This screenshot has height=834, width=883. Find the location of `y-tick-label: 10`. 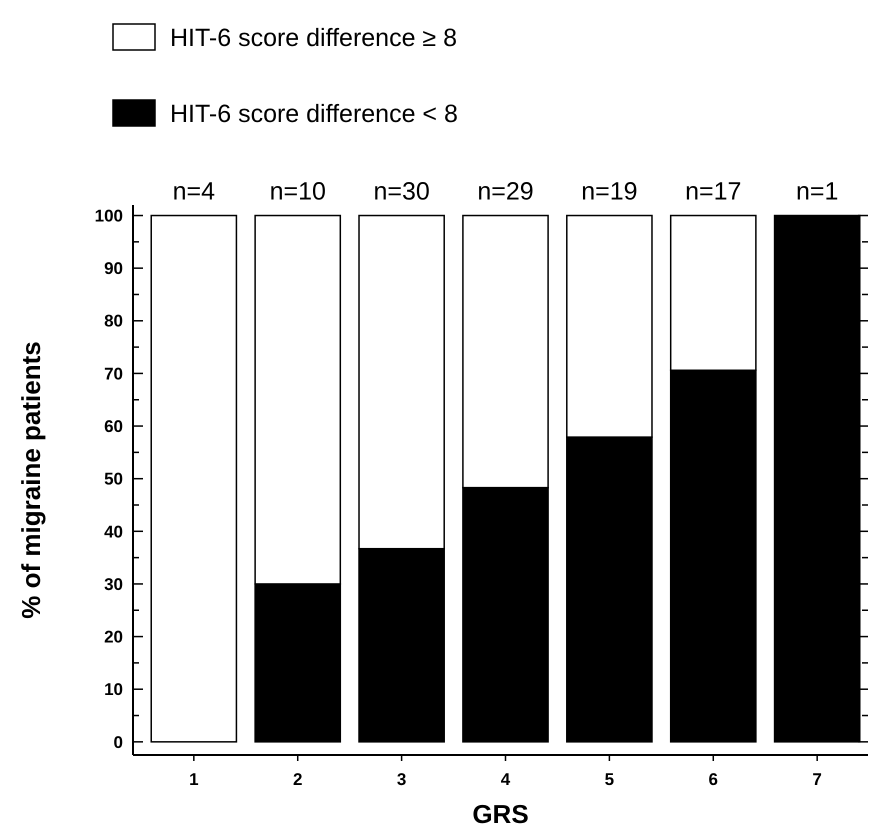

y-tick-label: 10 is located at coordinates (113, 690).